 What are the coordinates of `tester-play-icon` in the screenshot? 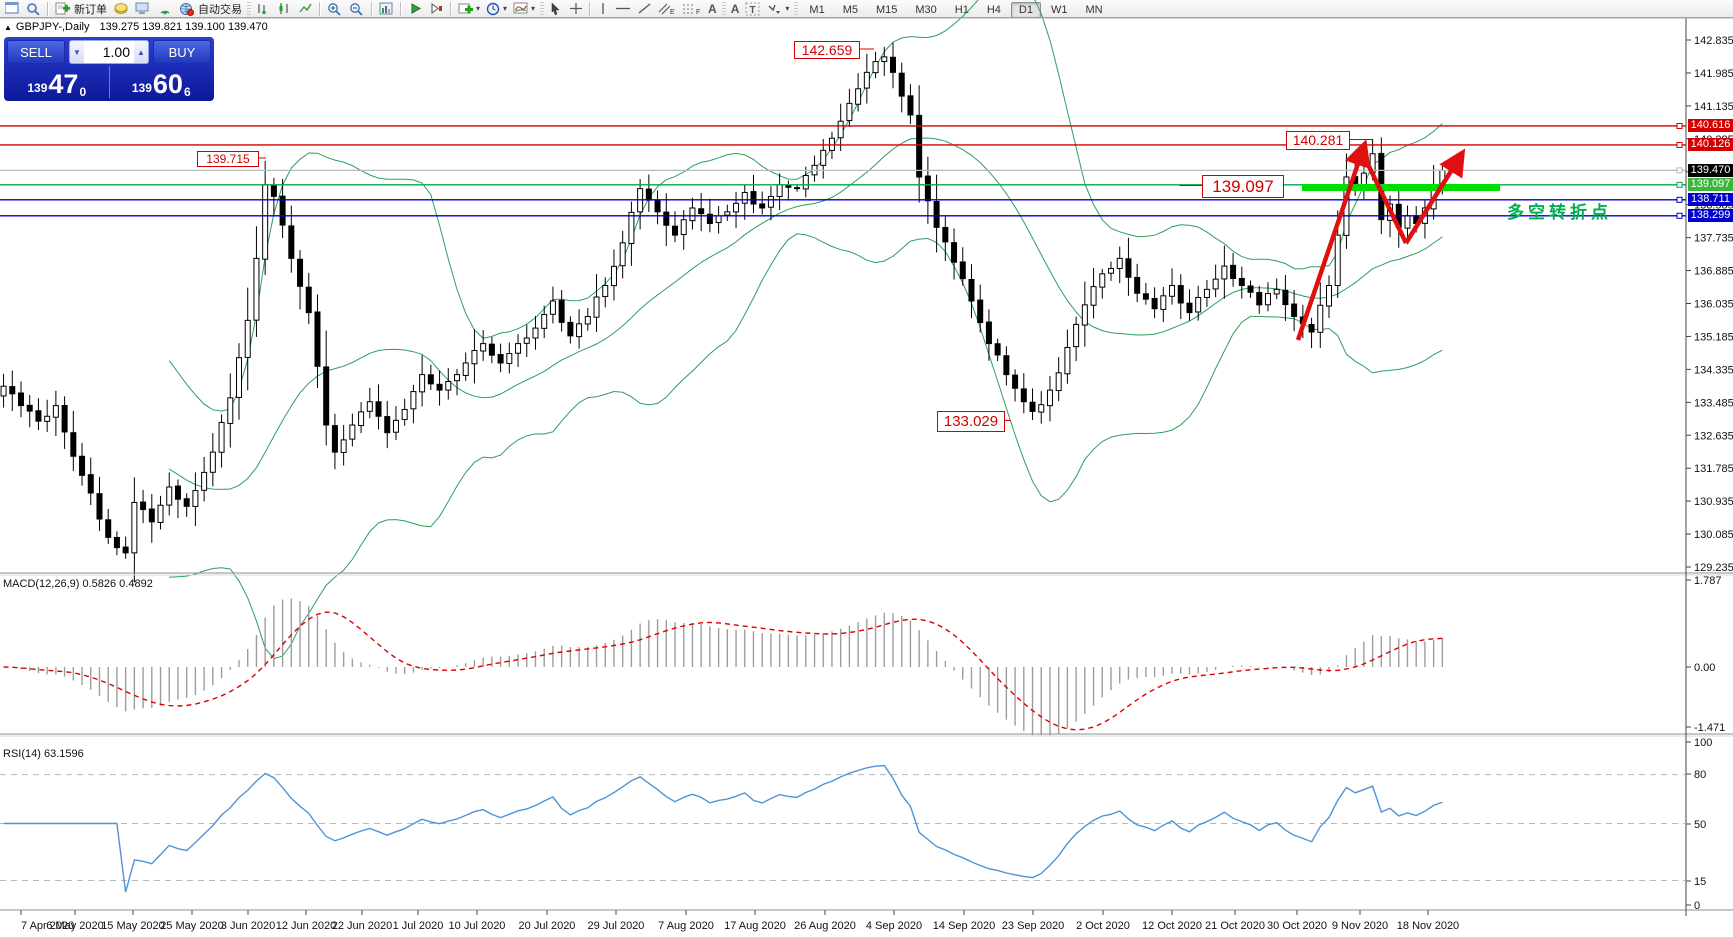 It's located at (415, 9).